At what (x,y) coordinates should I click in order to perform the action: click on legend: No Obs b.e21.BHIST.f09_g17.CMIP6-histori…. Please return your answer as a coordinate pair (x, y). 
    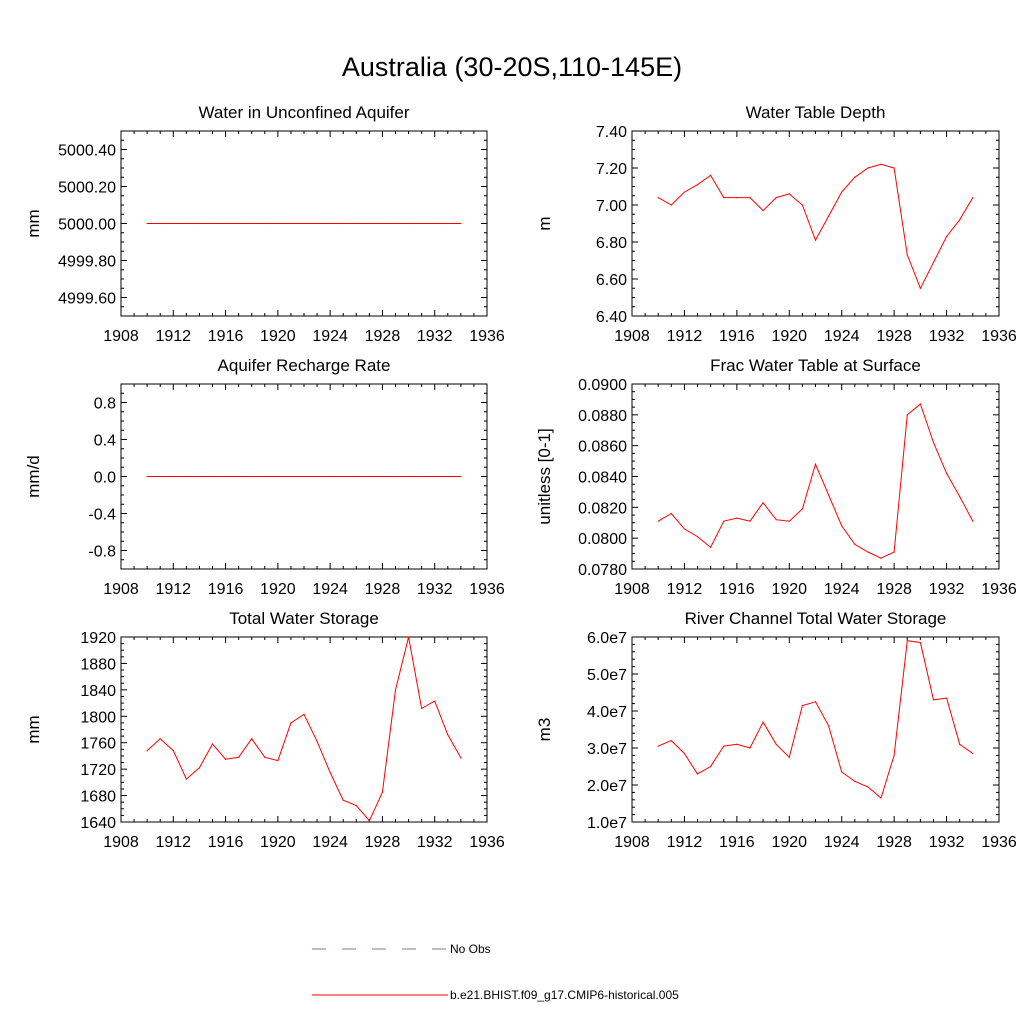
    Looking at the image, I should click on (495, 972).